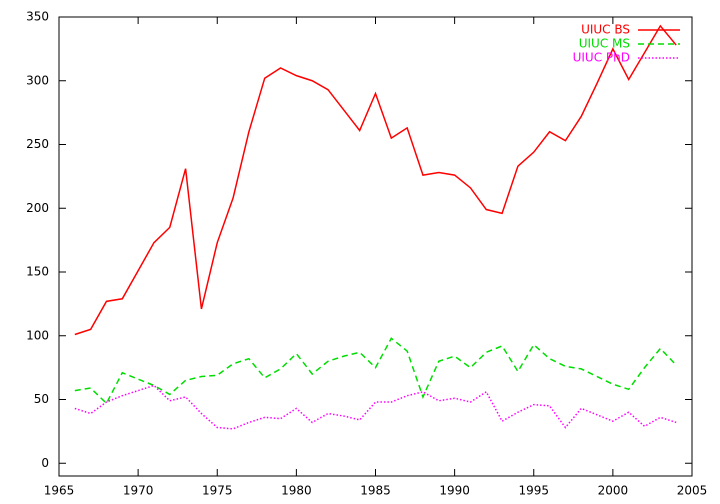 This screenshot has width=720, height=504. What do you see at coordinates (217, 491) in the screenshot?
I see `x-tick-label: 1975` at bounding box center [217, 491].